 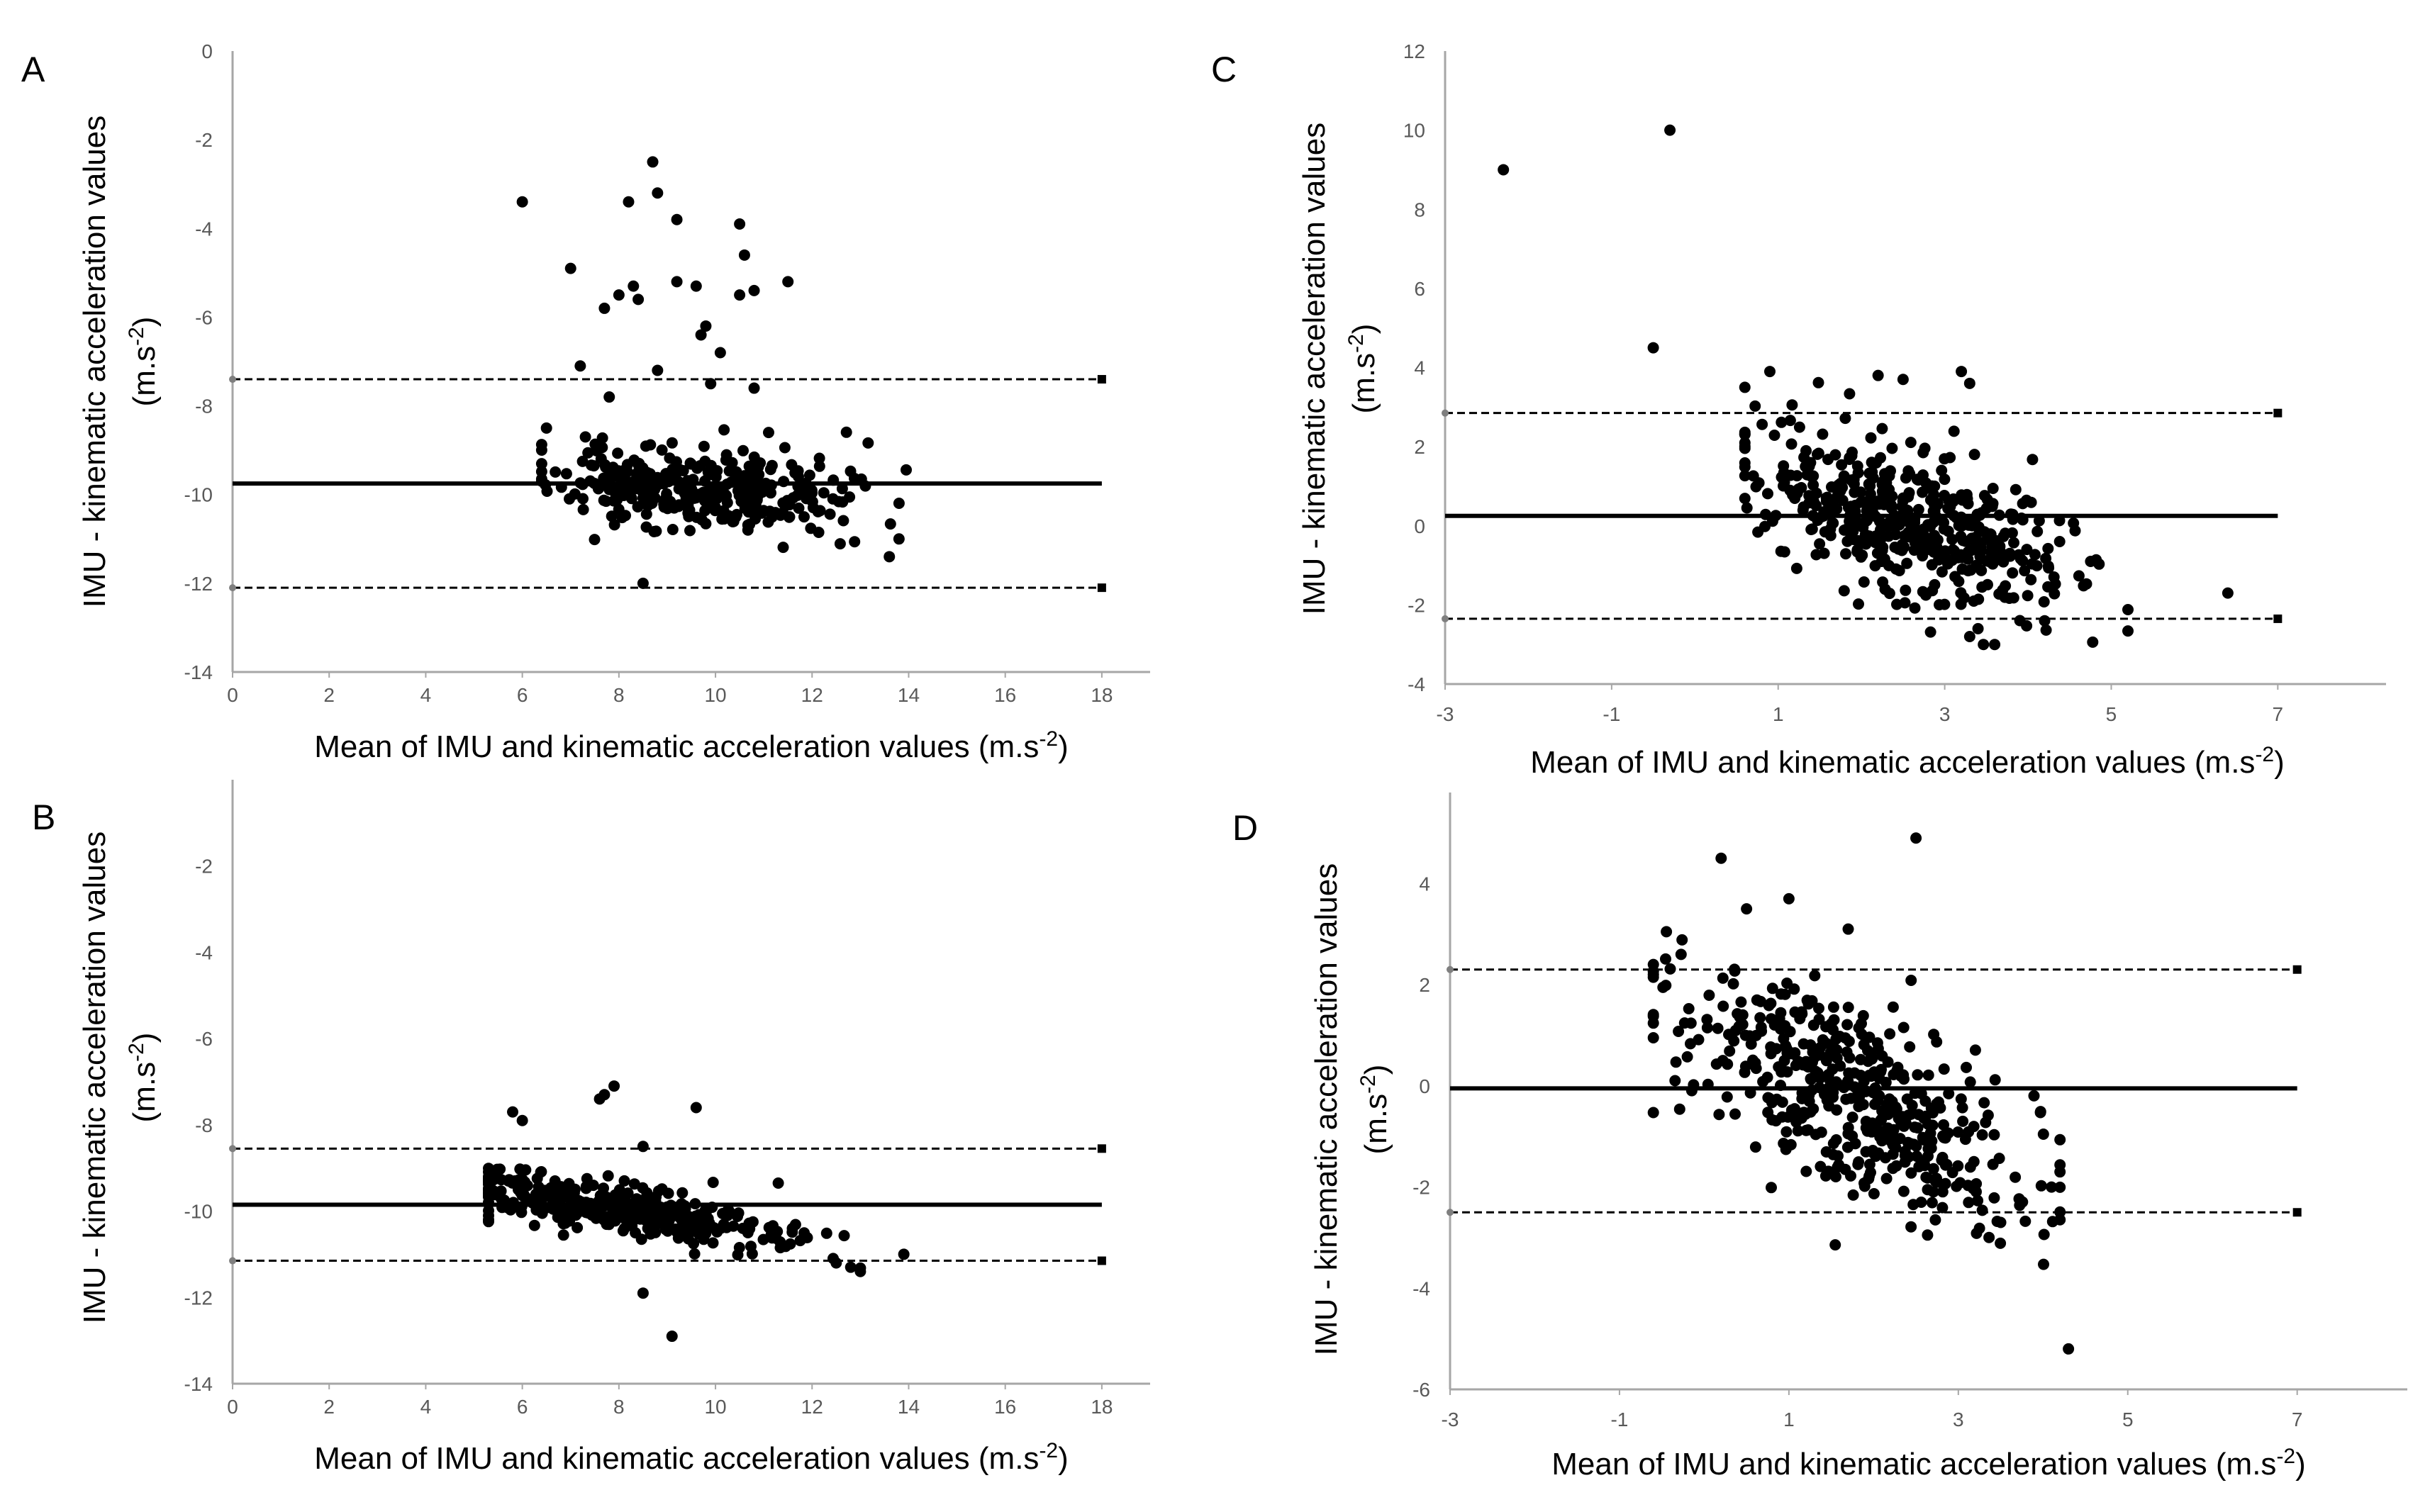 I want to click on x-axis-label-exponent-a: -2, so click(x=1048, y=739).